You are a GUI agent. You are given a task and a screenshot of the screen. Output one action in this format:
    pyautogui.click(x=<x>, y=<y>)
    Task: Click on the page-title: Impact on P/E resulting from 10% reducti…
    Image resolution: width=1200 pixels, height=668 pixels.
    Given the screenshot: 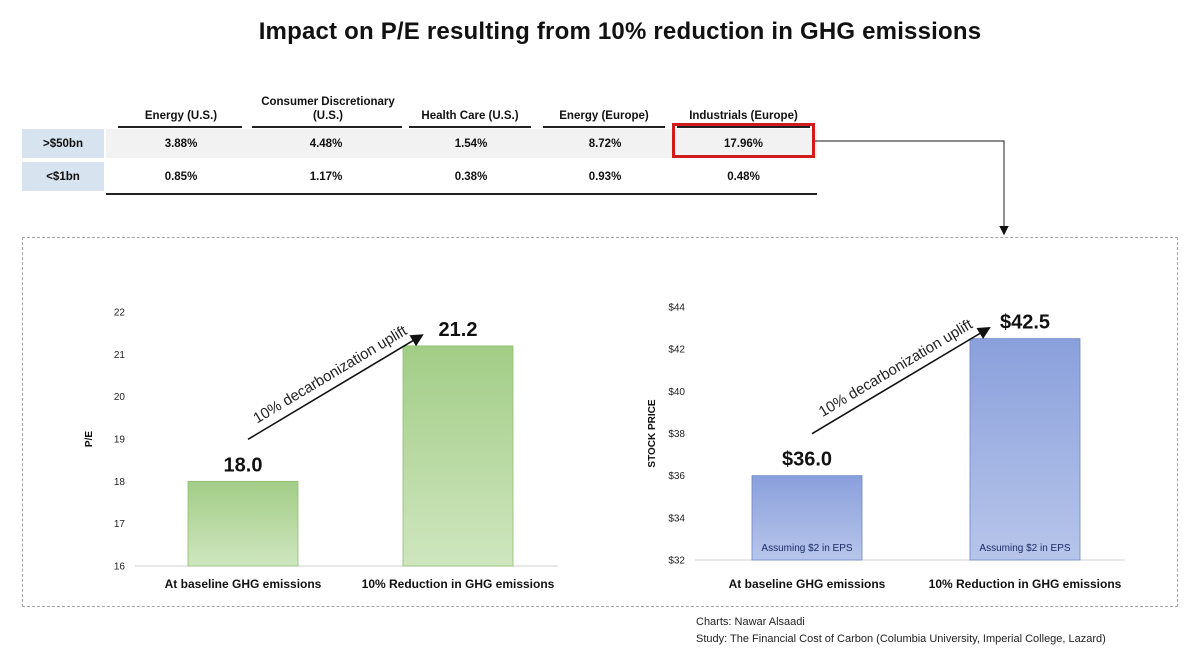 What is the action you would take?
    pyautogui.click(x=620, y=31)
    